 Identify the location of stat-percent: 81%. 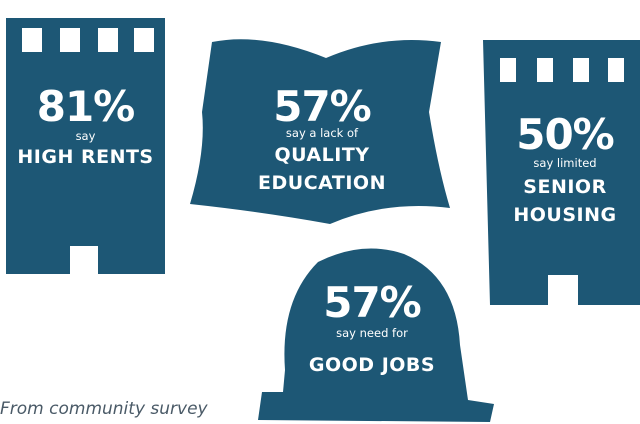
(86, 106).